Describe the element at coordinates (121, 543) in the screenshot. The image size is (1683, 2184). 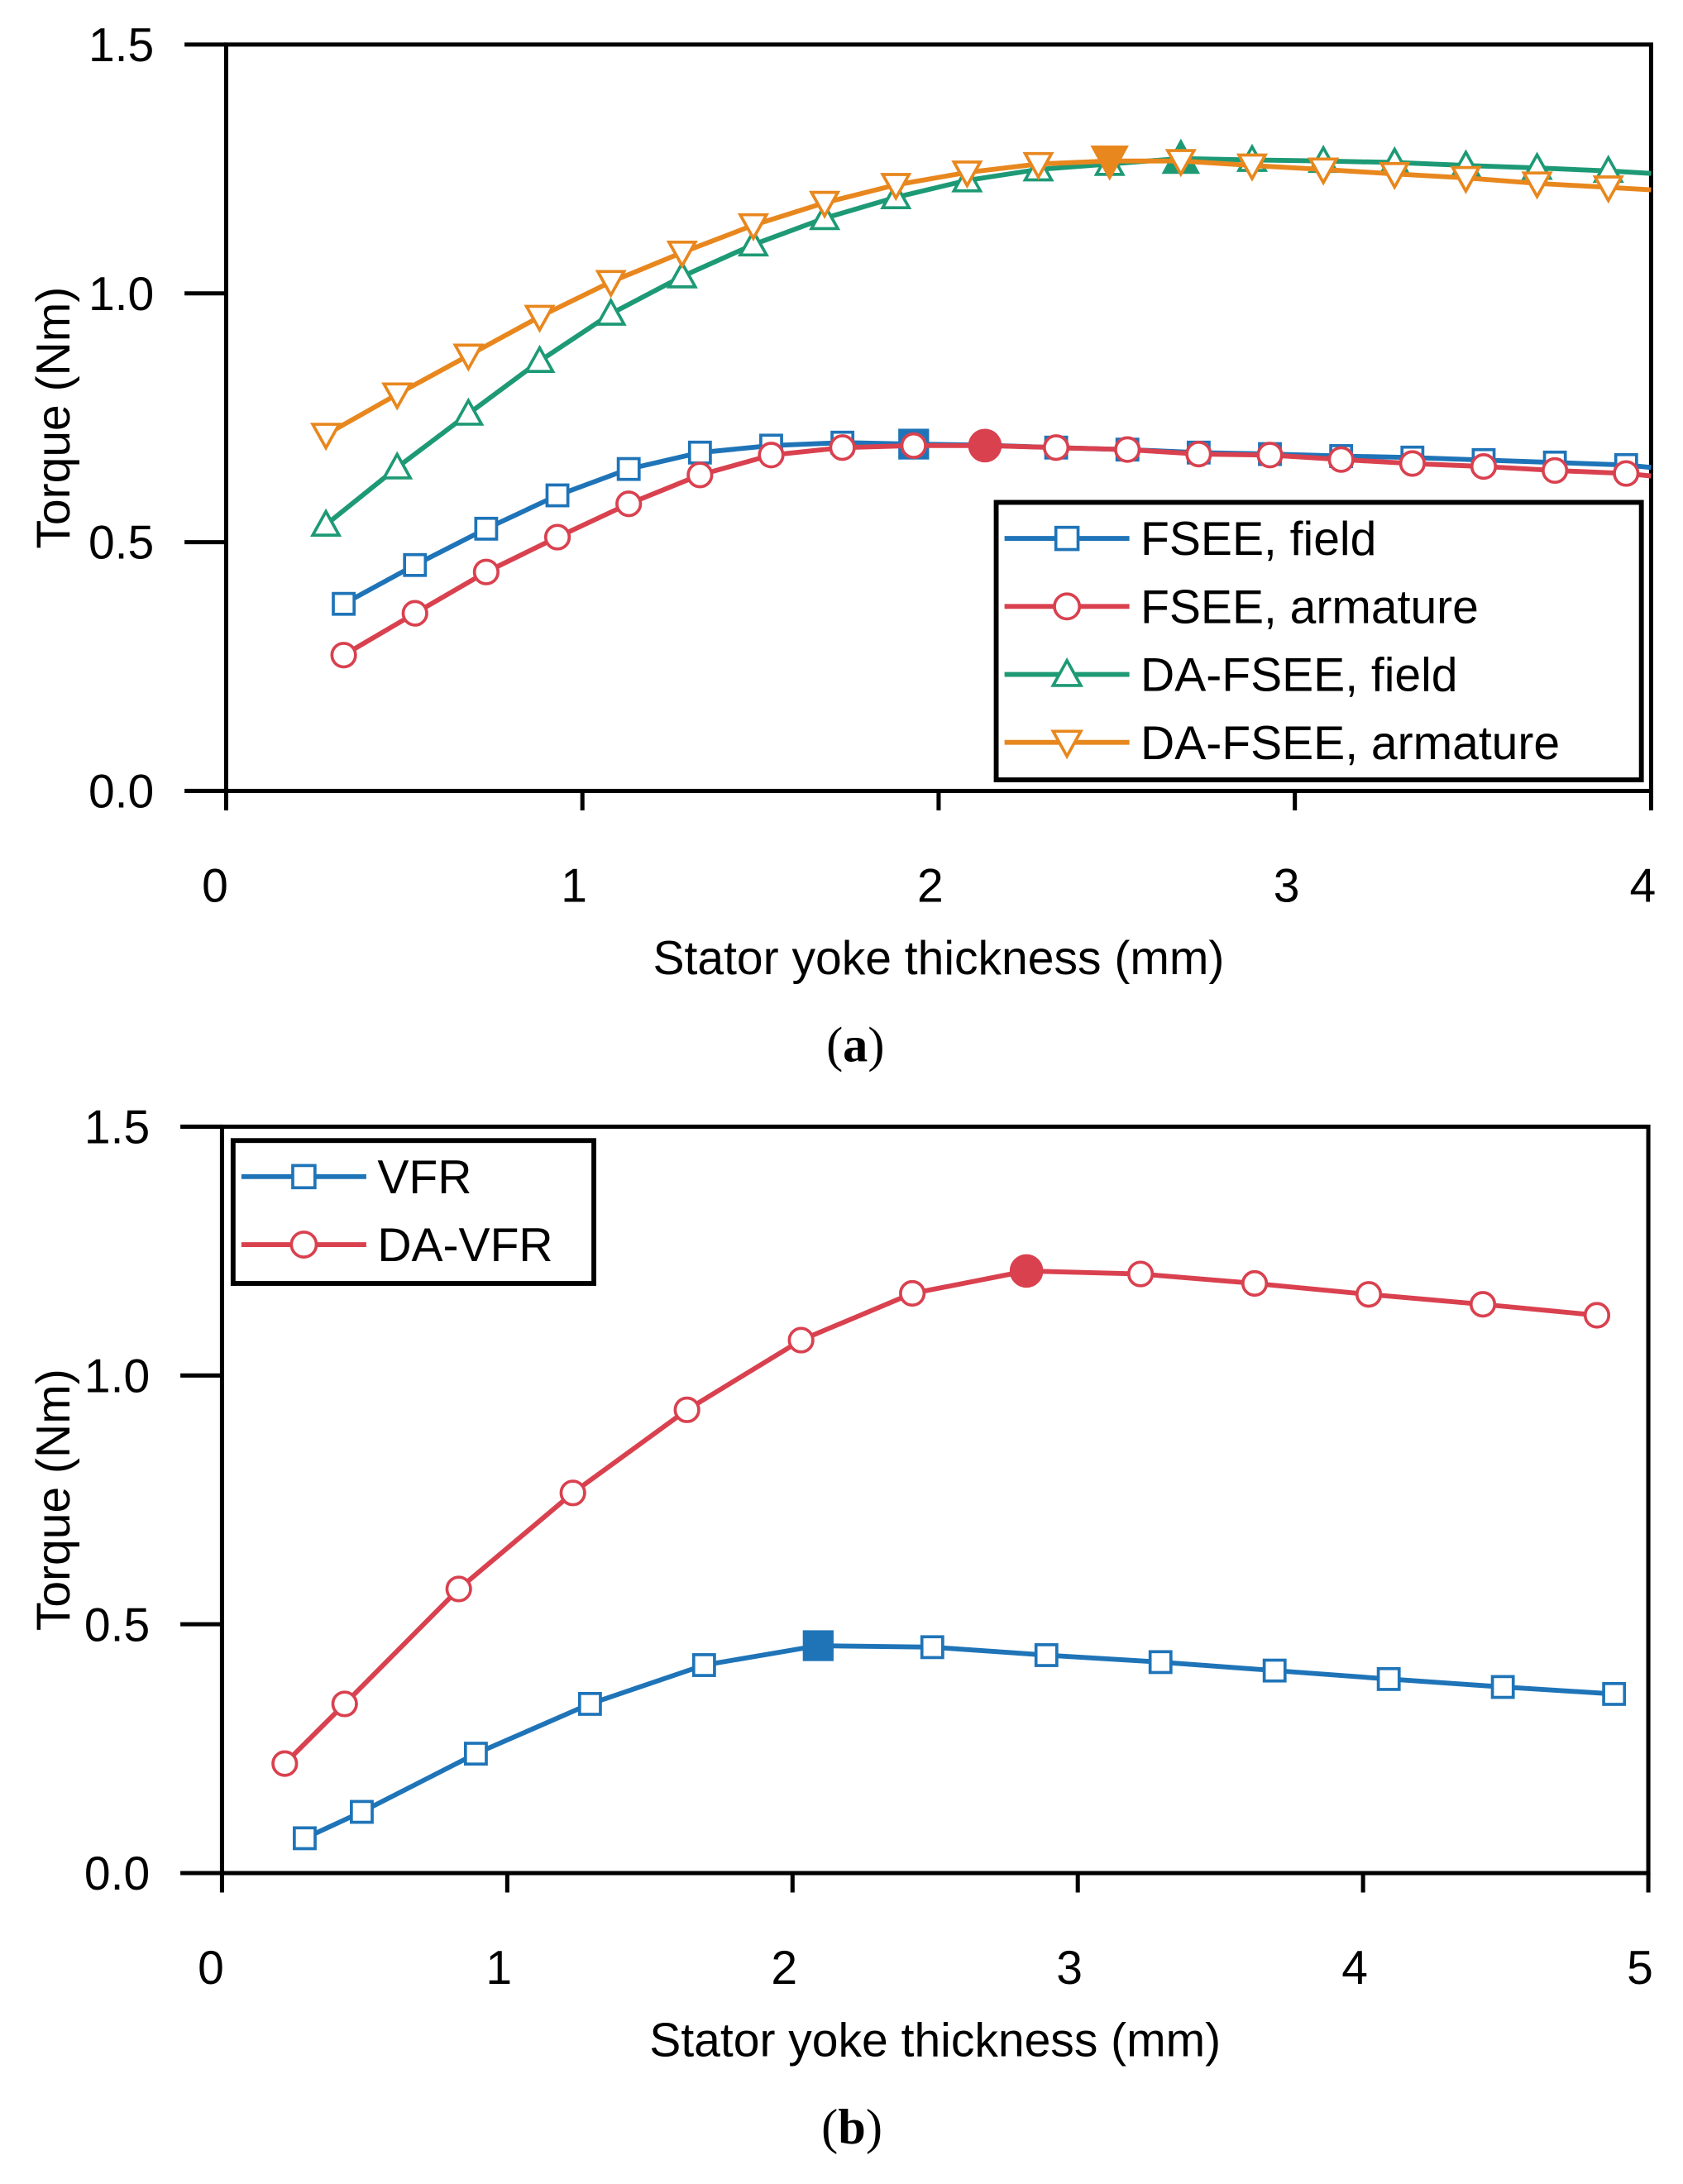
I see `y-tick-label: 0.5` at that location.